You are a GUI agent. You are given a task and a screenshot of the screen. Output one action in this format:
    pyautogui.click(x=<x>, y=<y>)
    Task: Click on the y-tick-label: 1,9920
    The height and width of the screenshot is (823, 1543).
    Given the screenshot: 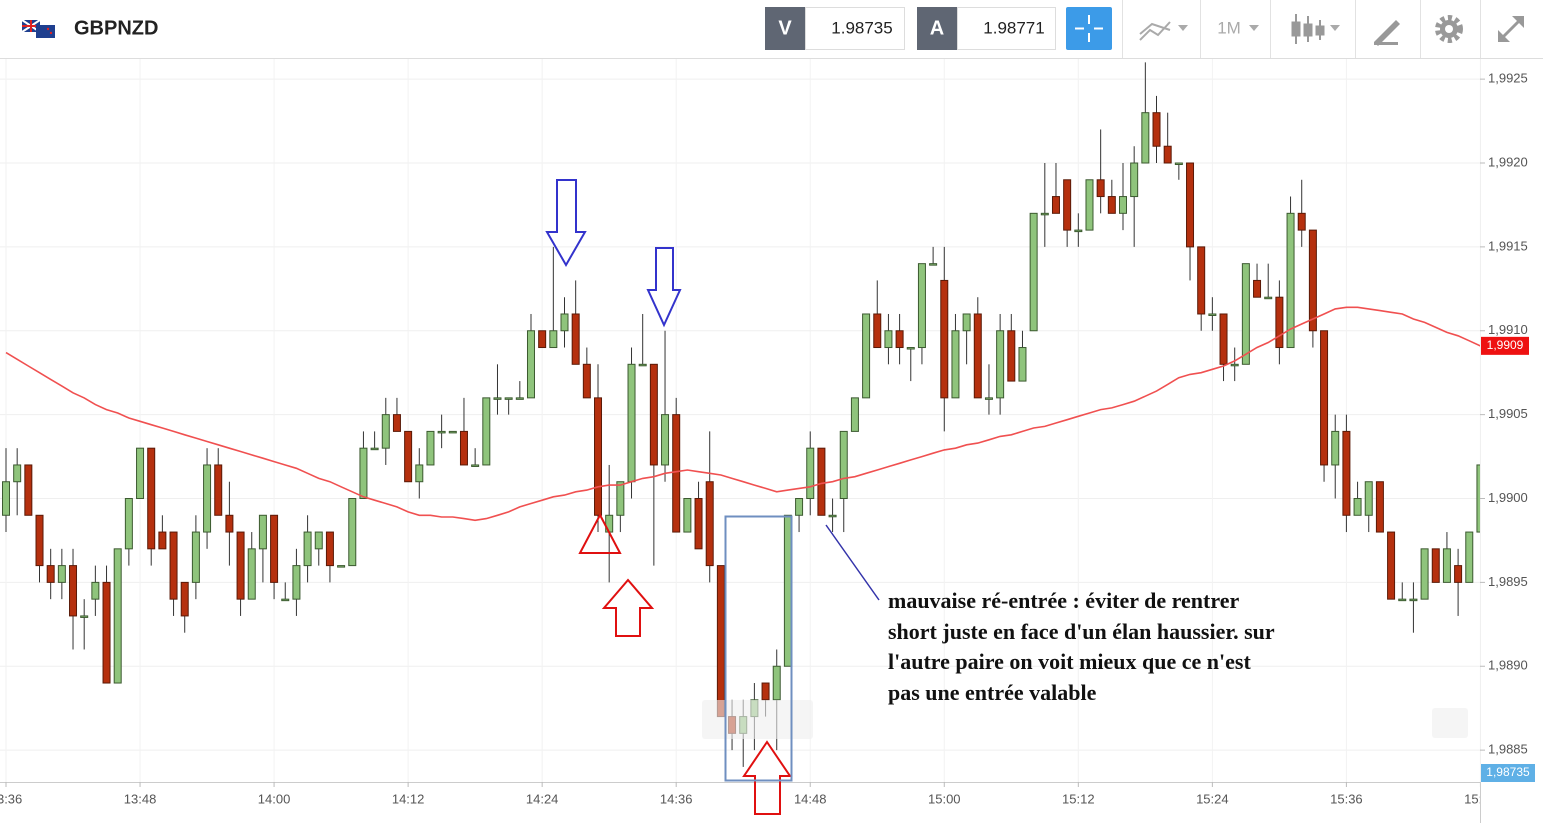 What is the action you would take?
    pyautogui.click(x=1508, y=161)
    